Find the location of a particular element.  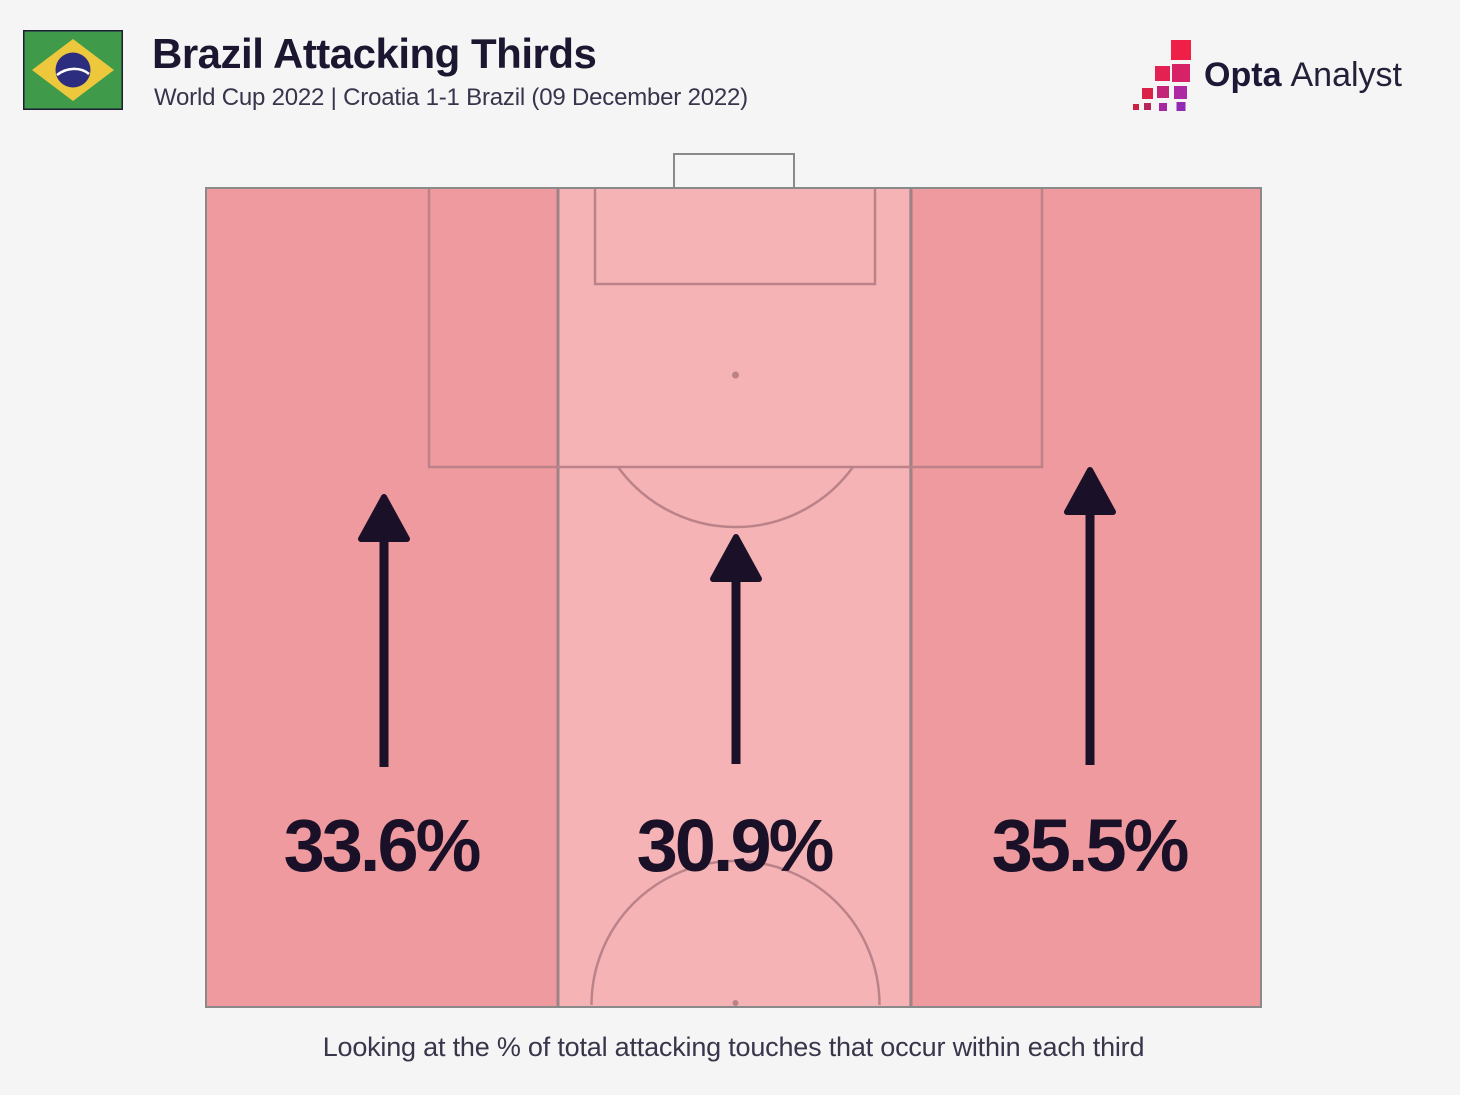

right-third-arrow is located at coordinates (1090, 616).